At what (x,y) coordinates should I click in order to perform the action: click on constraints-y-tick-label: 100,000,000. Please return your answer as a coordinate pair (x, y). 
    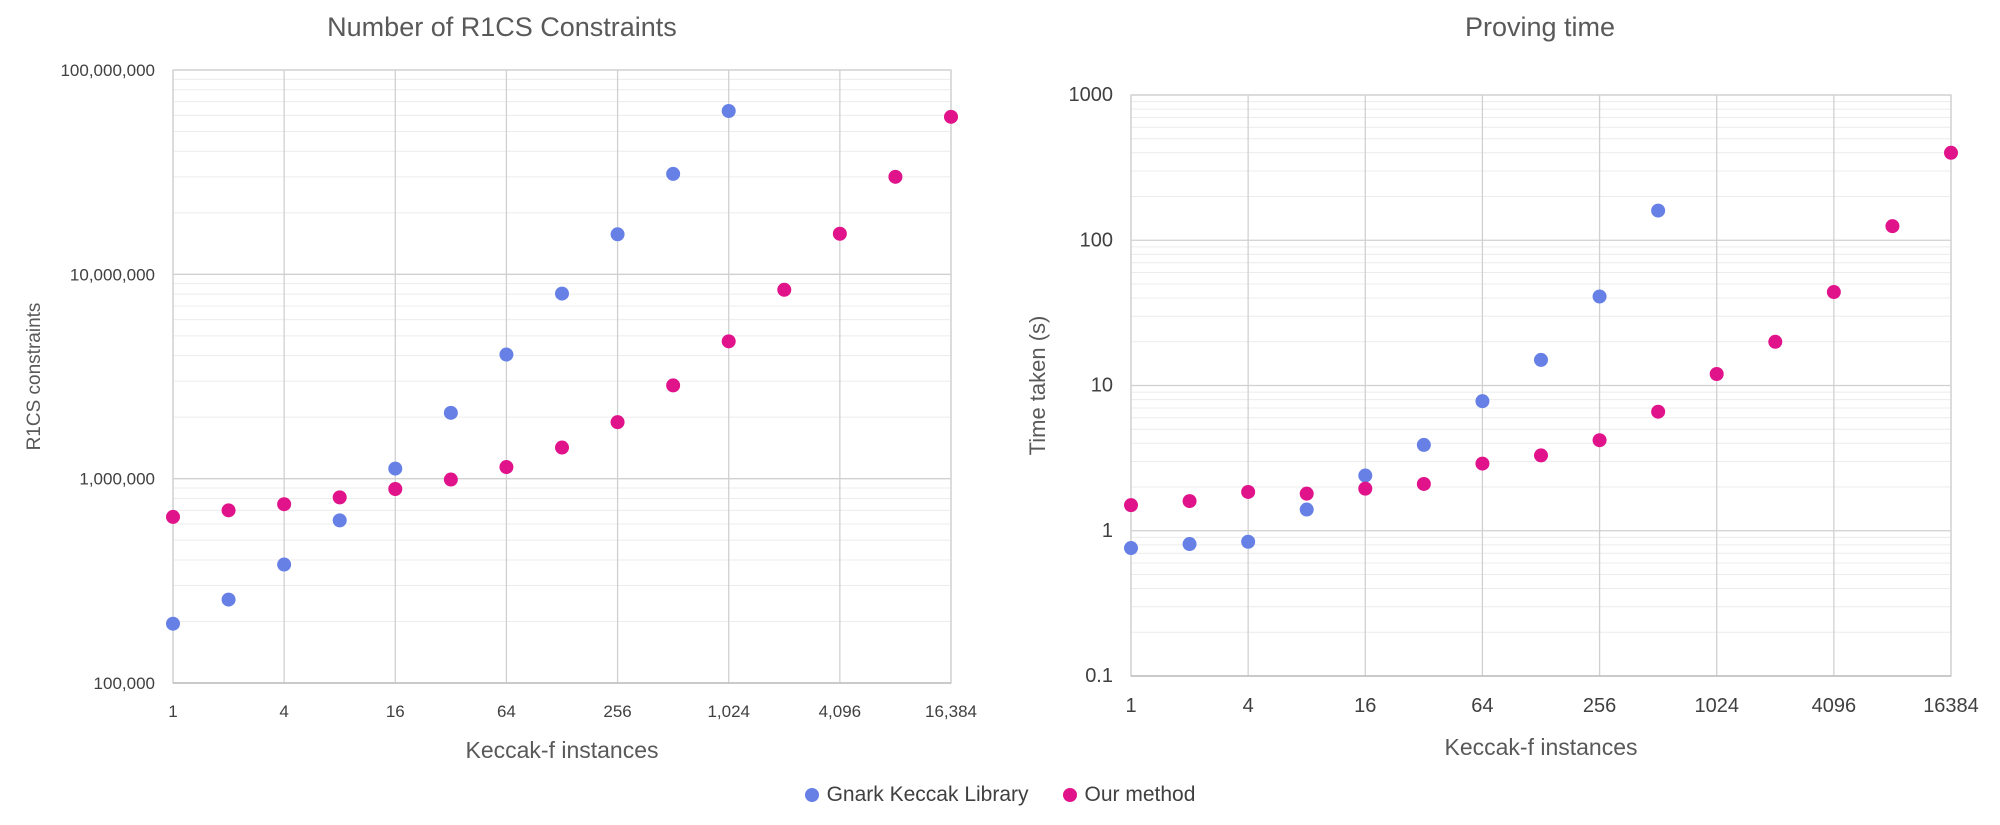
    Looking at the image, I should click on (107, 70).